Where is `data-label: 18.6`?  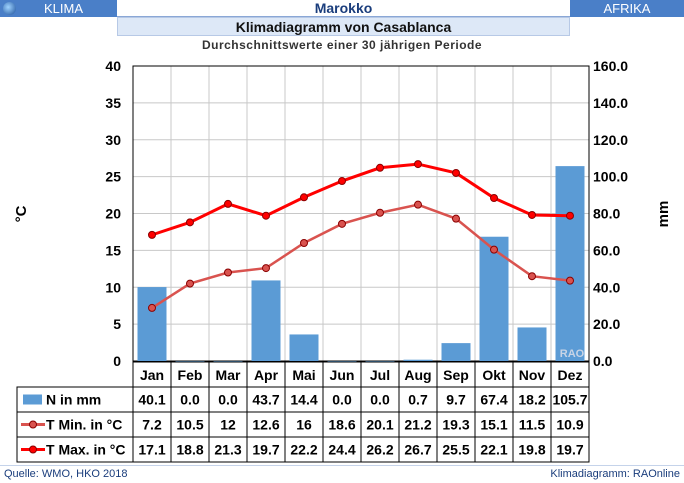 data-label: 18.6 is located at coordinates (341, 425).